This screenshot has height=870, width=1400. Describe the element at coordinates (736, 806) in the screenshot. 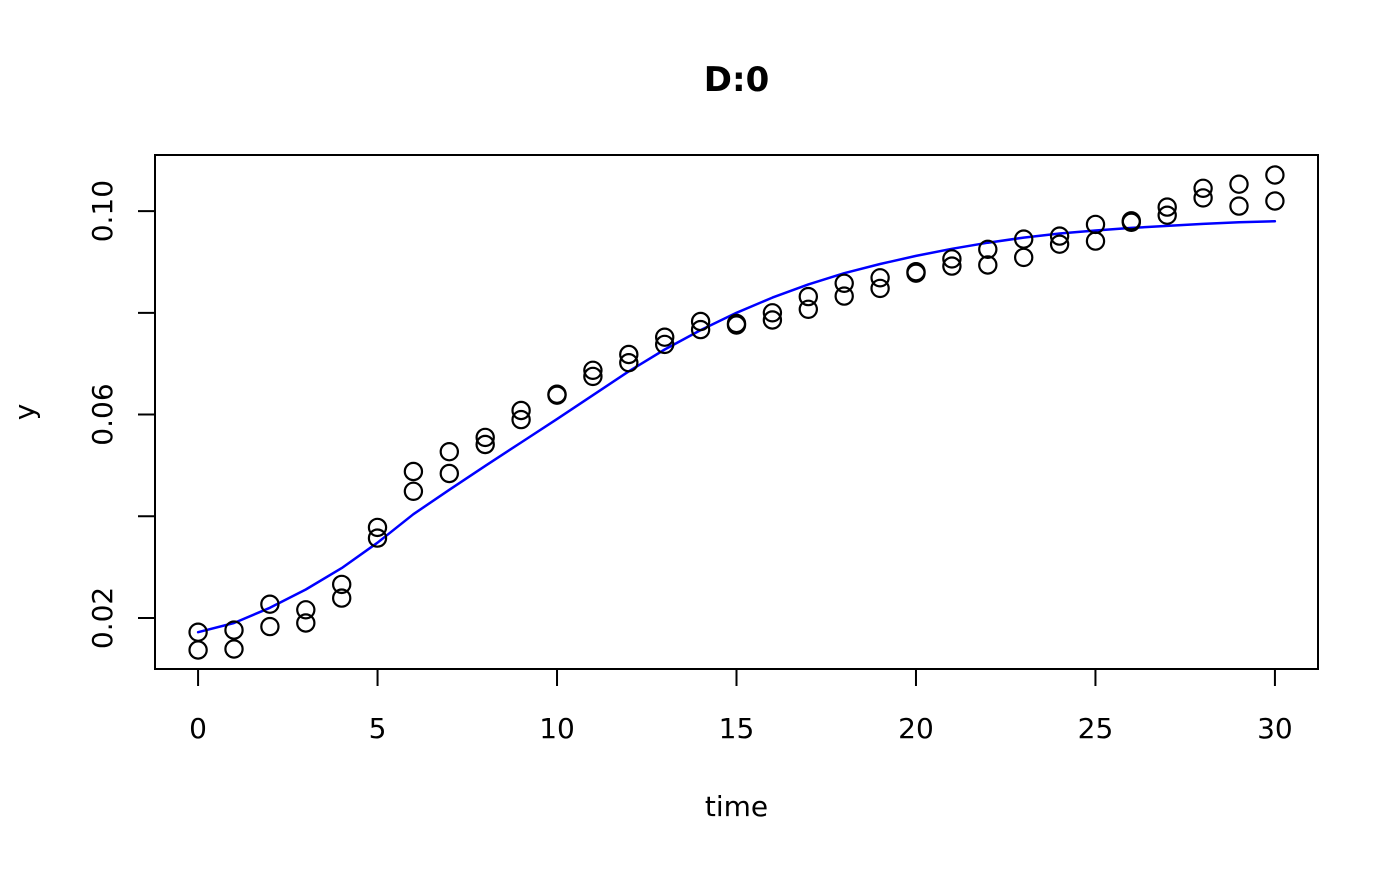

I see `x-axis-title: time` at that location.